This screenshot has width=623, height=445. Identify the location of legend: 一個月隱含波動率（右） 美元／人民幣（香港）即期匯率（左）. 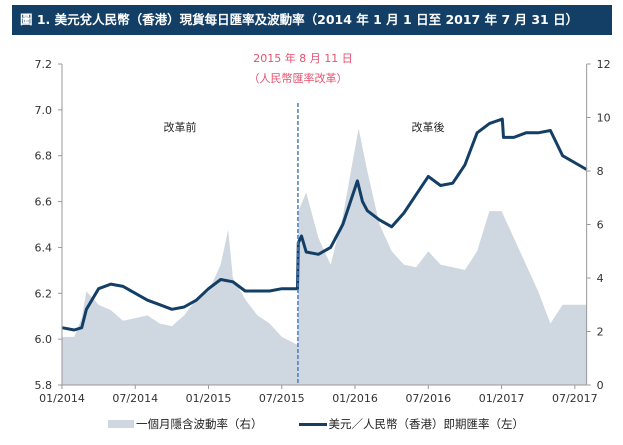
(316, 424).